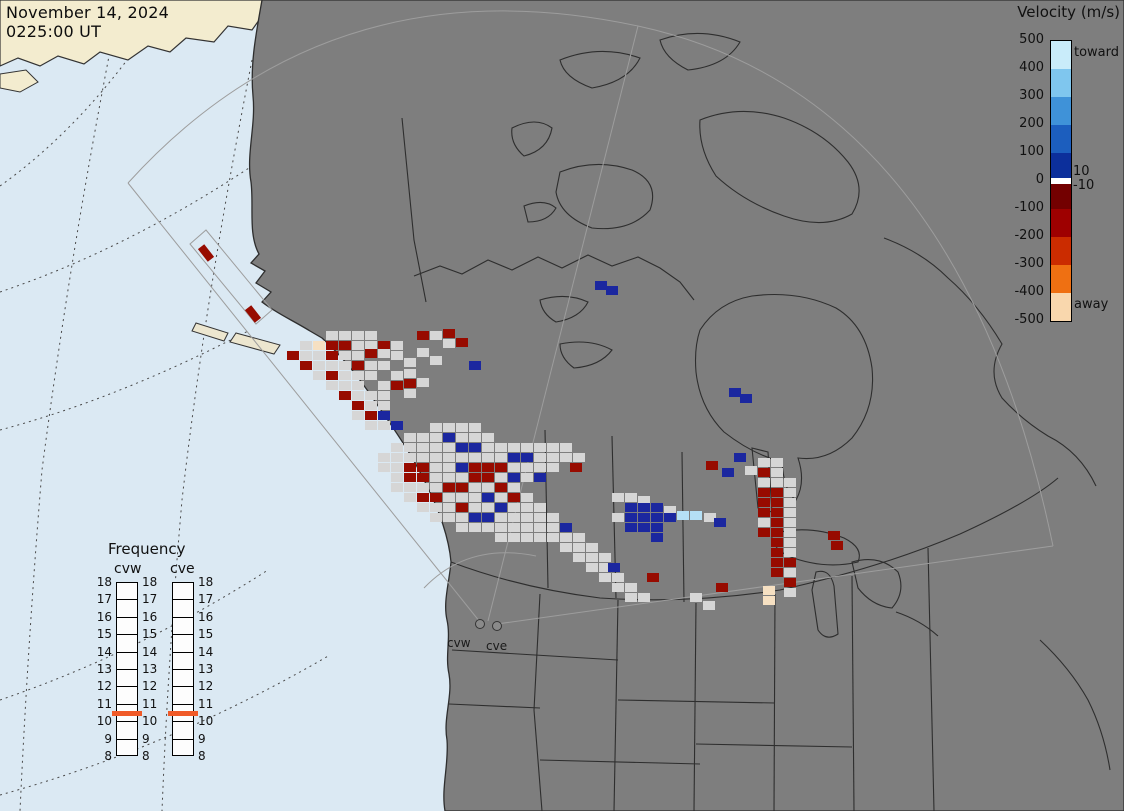 The width and height of the screenshot is (1124, 811). Describe the element at coordinates (206, 669) in the screenshot. I see `freq-tick-label: 13` at that location.